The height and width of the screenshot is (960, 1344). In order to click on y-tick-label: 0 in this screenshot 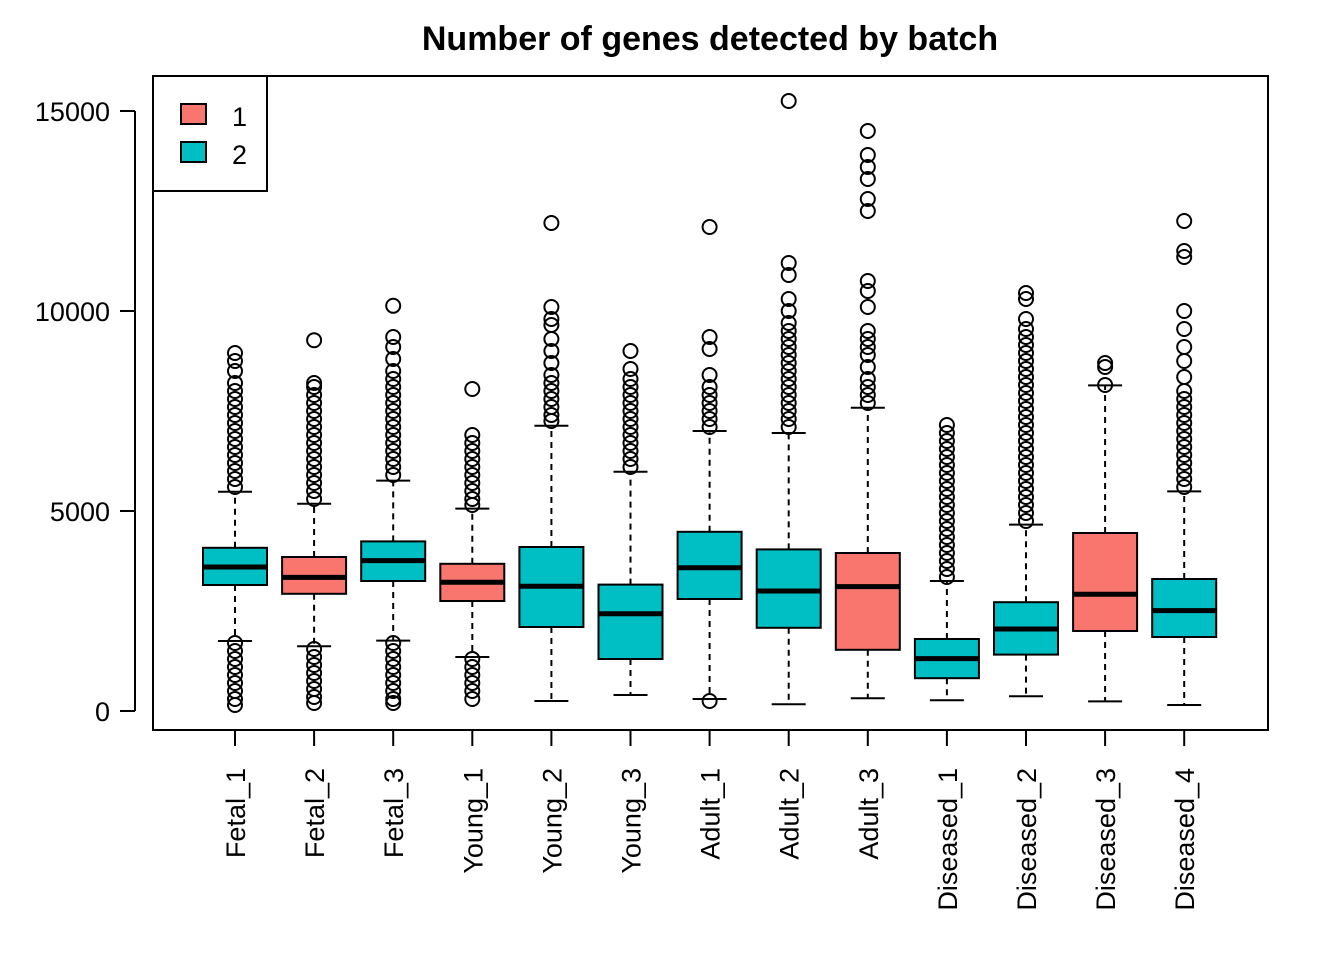, I will do `click(102, 712)`.